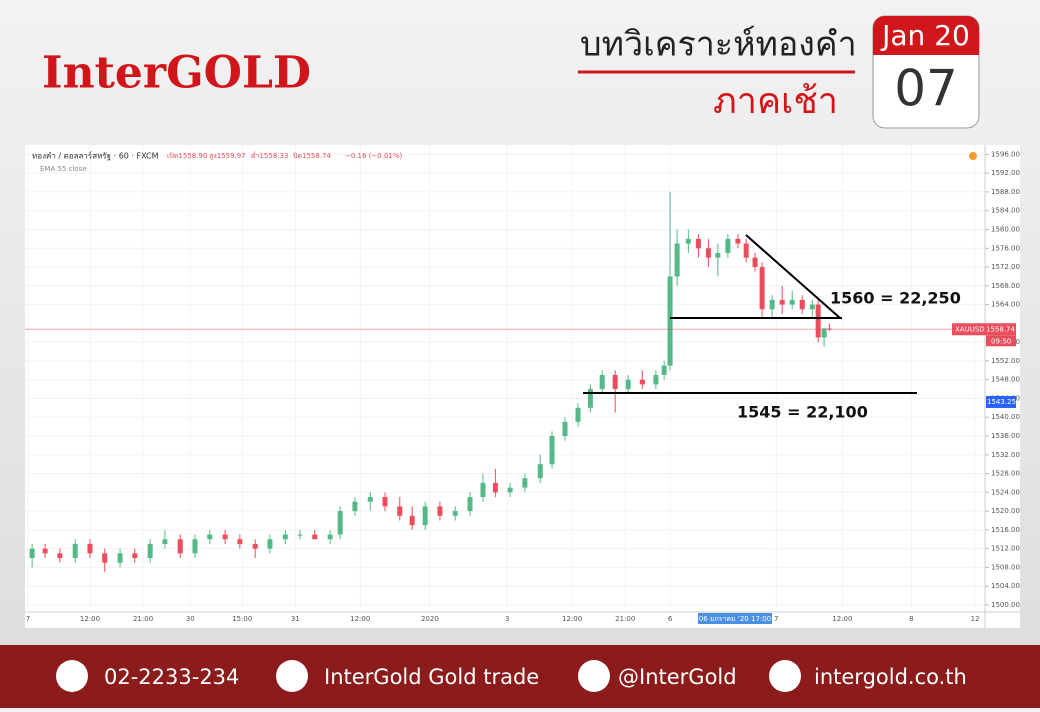 Image resolution: width=1040 pixels, height=712 pixels. What do you see at coordinates (1005, 305) in the screenshot?
I see `y-tick-label: 1564.00` at bounding box center [1005, 305].